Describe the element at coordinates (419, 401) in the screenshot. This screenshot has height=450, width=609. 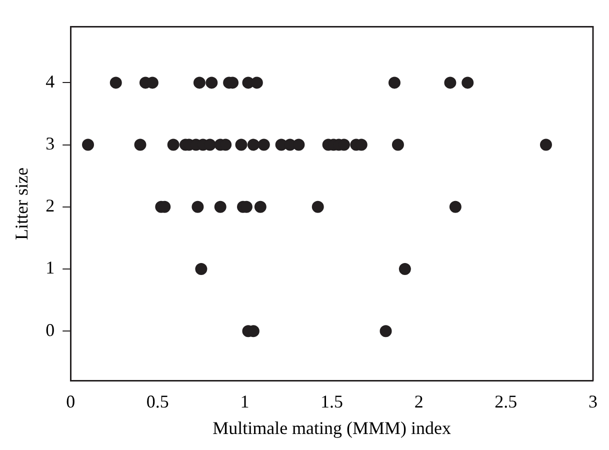
I see `x-tick-label: 2` at that location.